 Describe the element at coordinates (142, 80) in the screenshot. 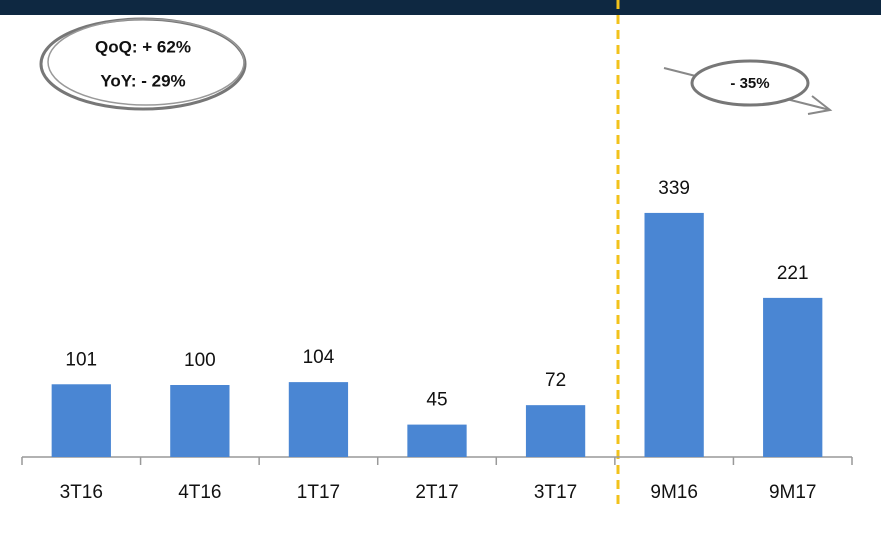

I see `annotation: YoY: - 29%` at that location.